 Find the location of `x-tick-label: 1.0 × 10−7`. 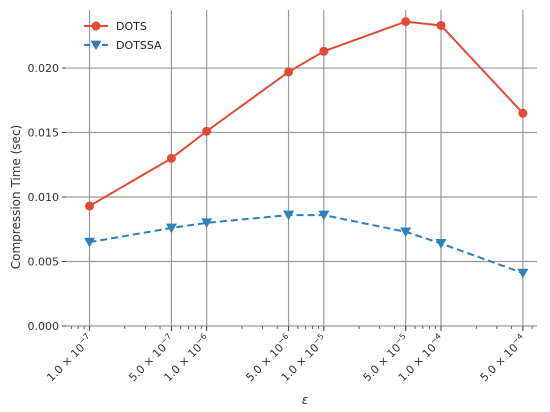

x-tick-label: 1.0 × 10−7 is located at coordinates (69, 358).